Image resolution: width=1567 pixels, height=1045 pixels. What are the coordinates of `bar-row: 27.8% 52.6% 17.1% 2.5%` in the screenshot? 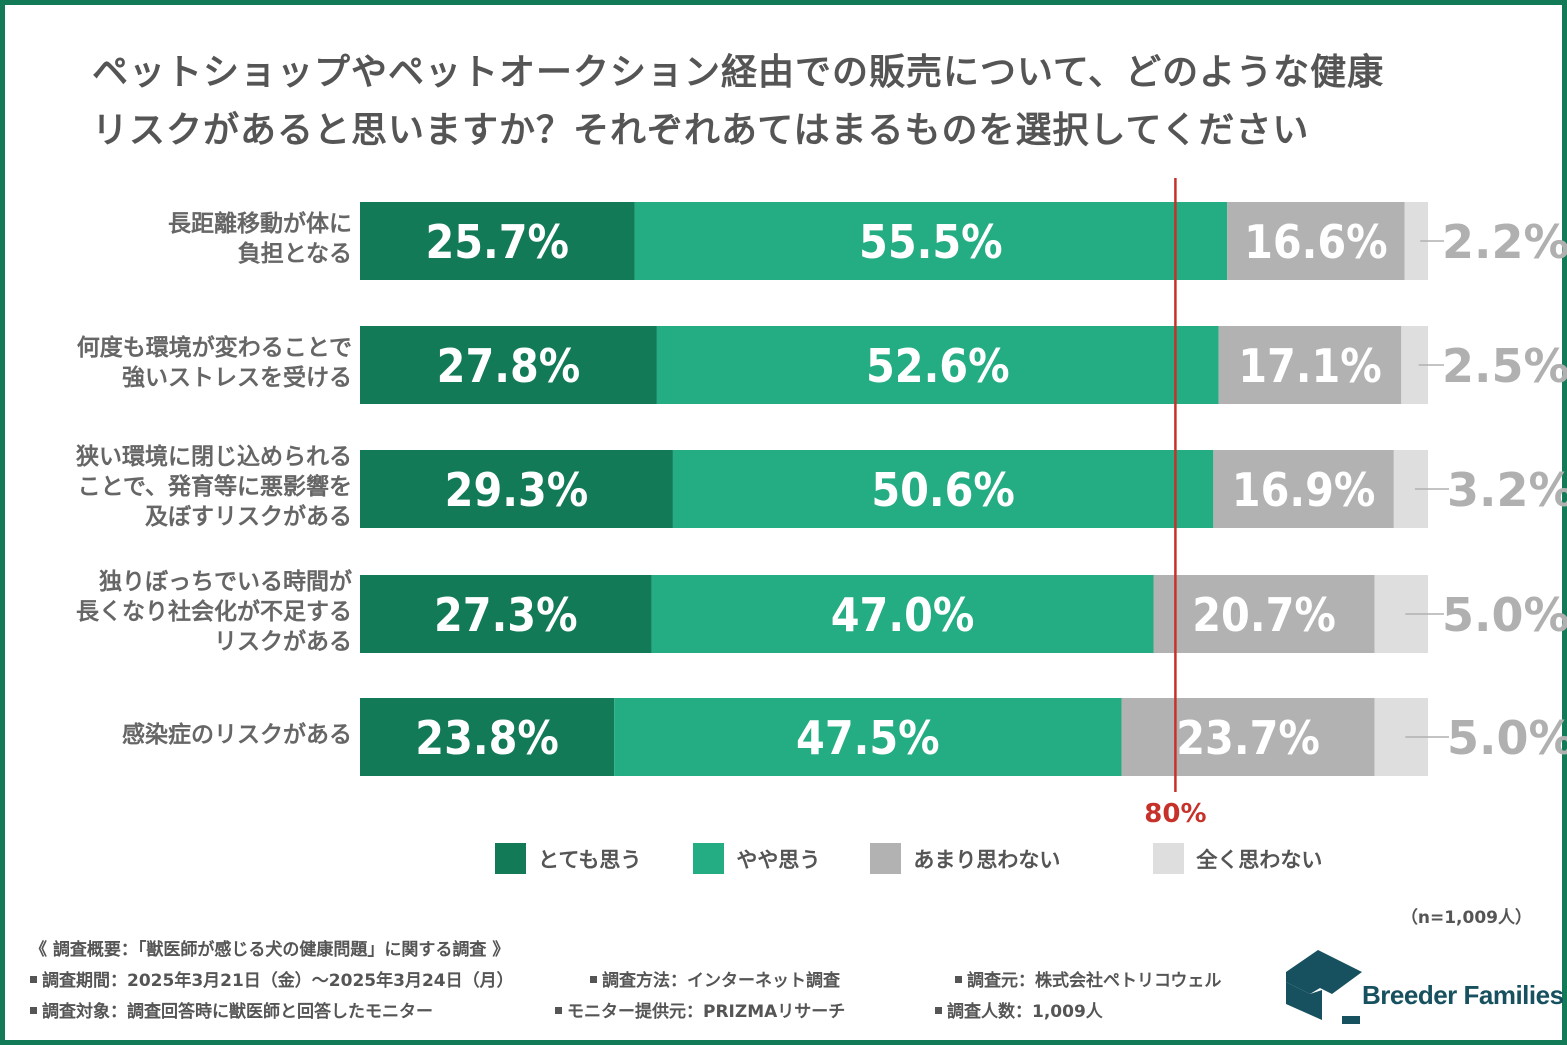 It's located at (963, 365).